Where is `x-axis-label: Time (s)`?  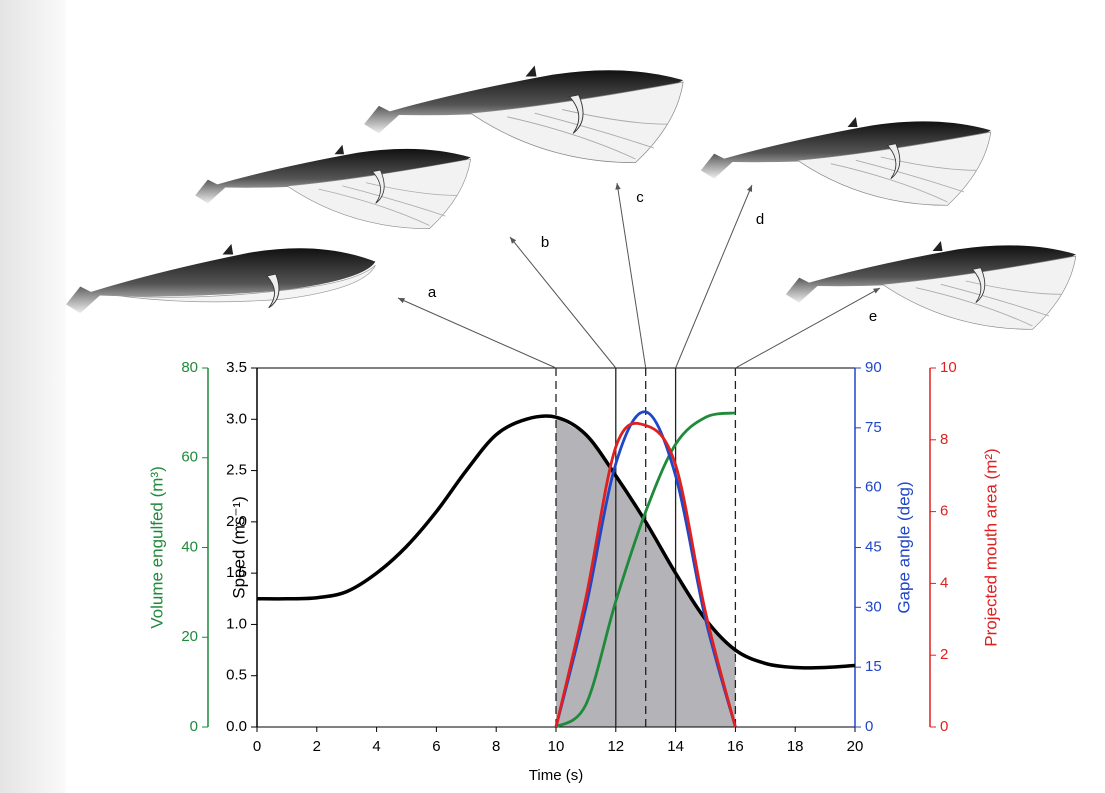
x-axis-label: Time (s) is located at coordinates (556, 775).